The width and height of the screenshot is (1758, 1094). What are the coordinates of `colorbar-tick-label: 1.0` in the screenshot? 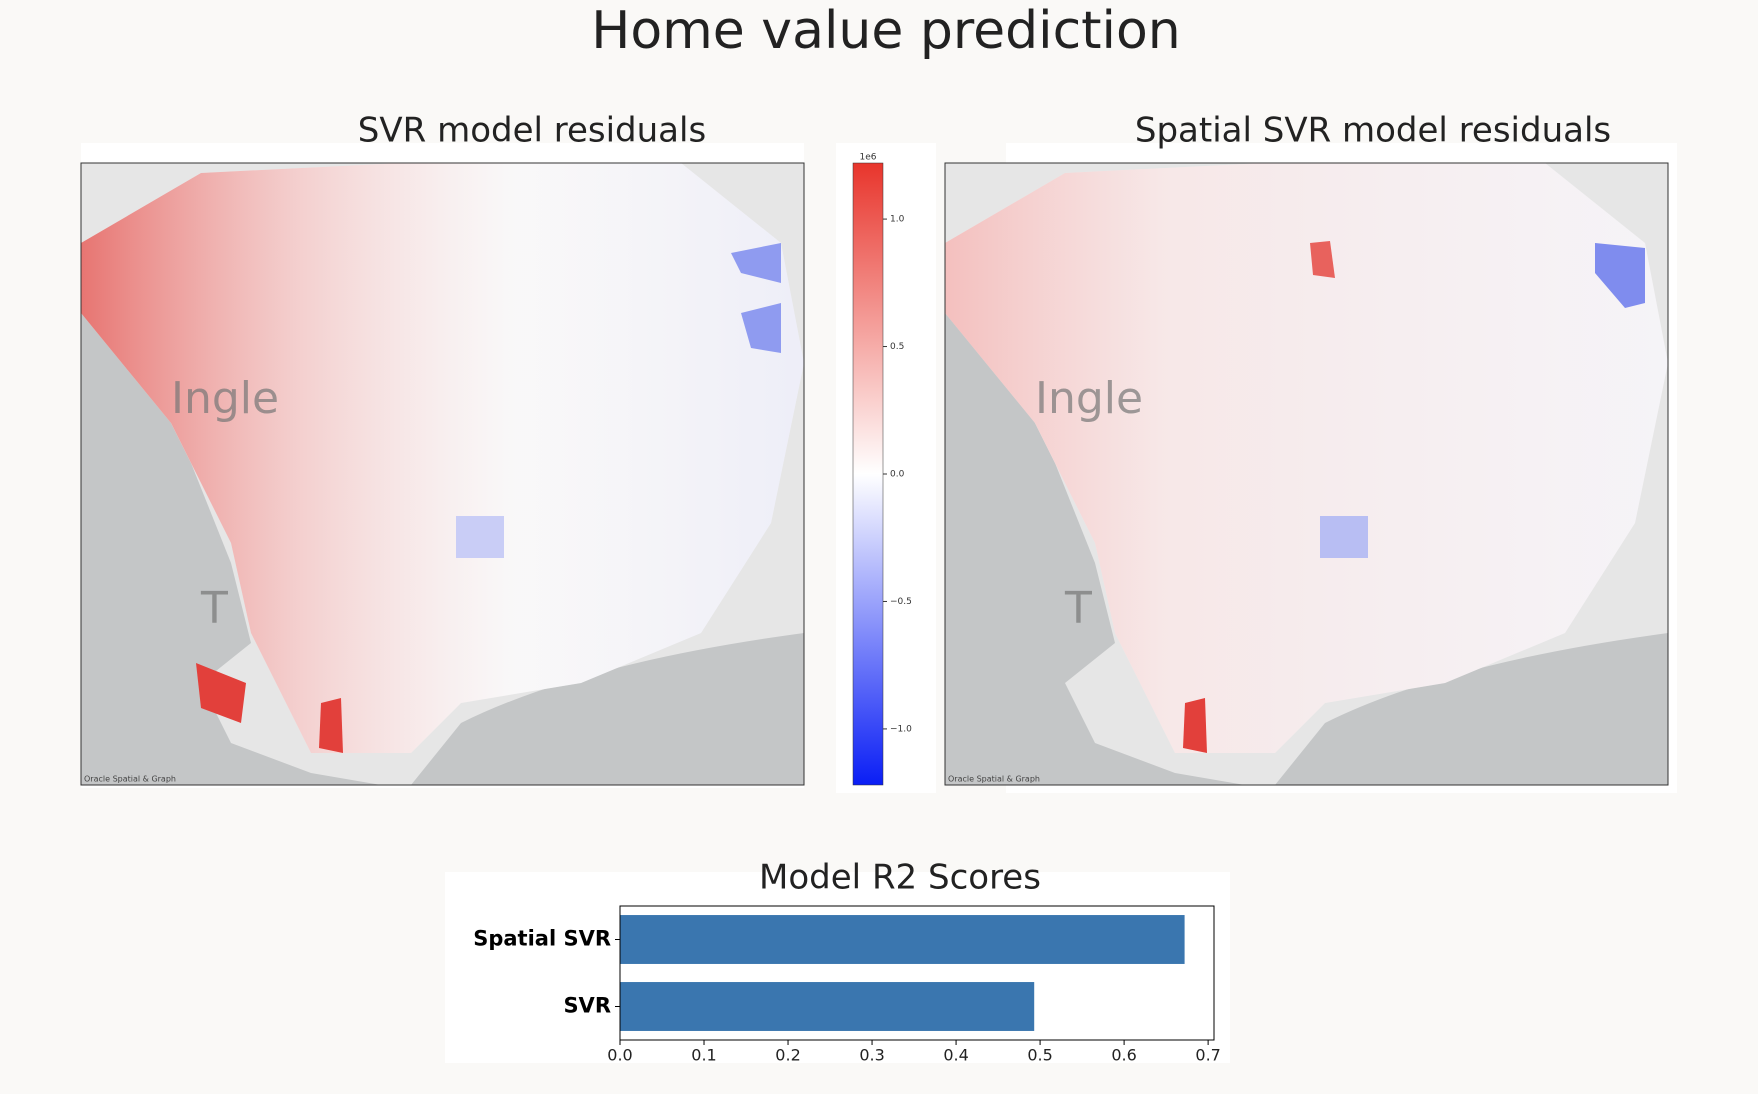 It's located at (897, 220).